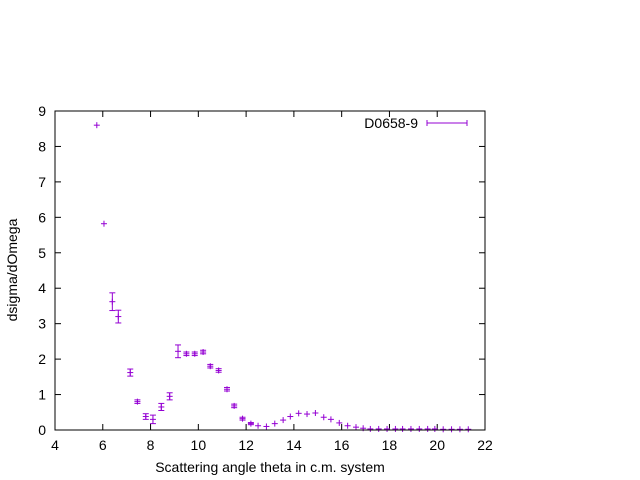  What do you see at coordinates (246, 445) in the screenshot?
I see `x-tick-label: 12` at bounding box center [246, 445].